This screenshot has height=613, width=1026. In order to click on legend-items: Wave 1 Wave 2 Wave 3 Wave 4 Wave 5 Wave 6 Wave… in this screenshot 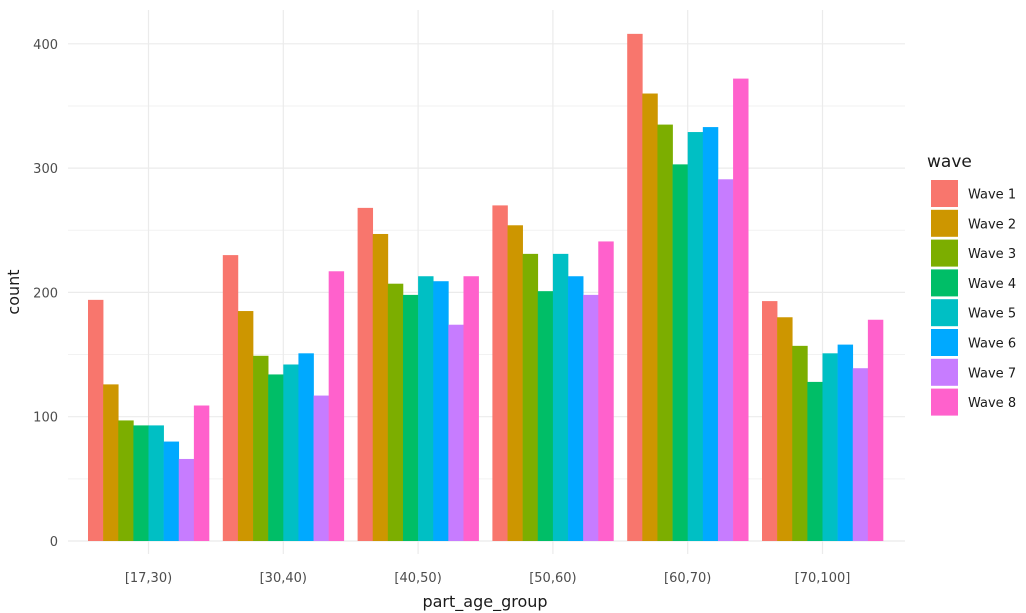, I will do `click(973, 298)`.